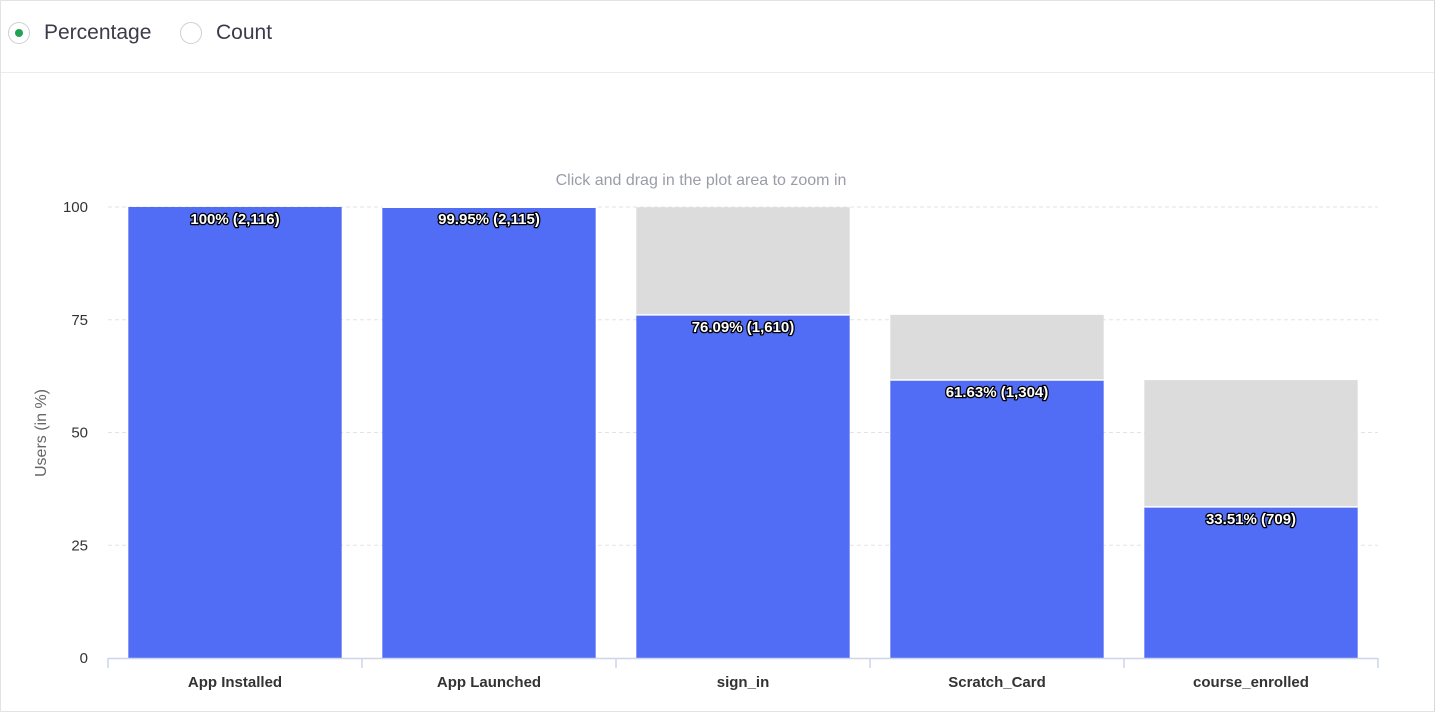 This screenshot has height=712, width=1435. I want to click on data-label: 33.51% (709), so click(1251, 519).